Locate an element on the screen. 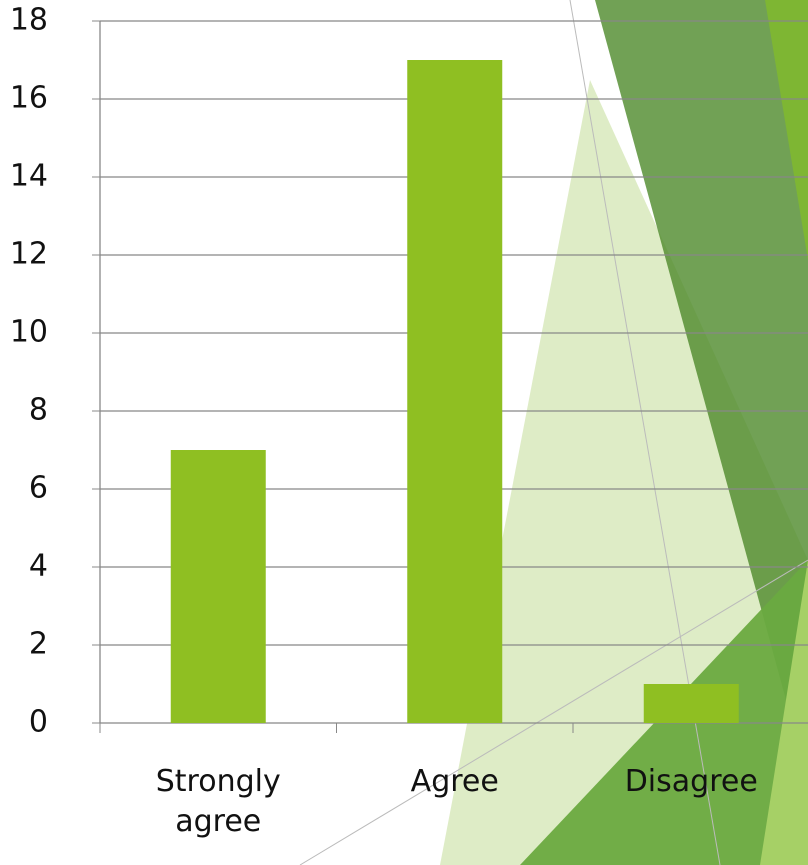 The width and height of the screenshot is (808, 865). y-tick-label: 16 is located at coordinates (29, 98).